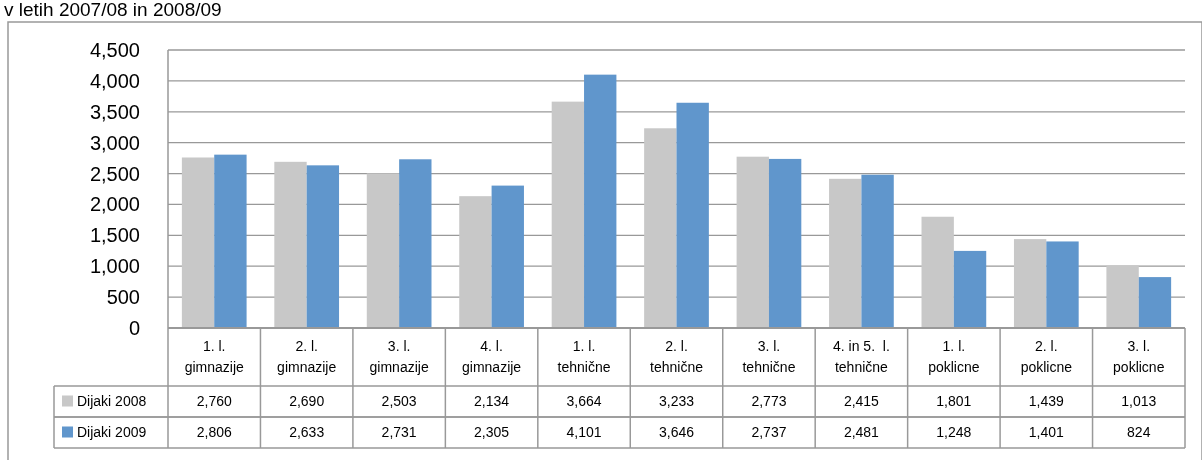 The height and width of the screenshot is (460, 1202). I want to click on chart-title: v letih 2007/08 in 2008/09, so click(113, 10).